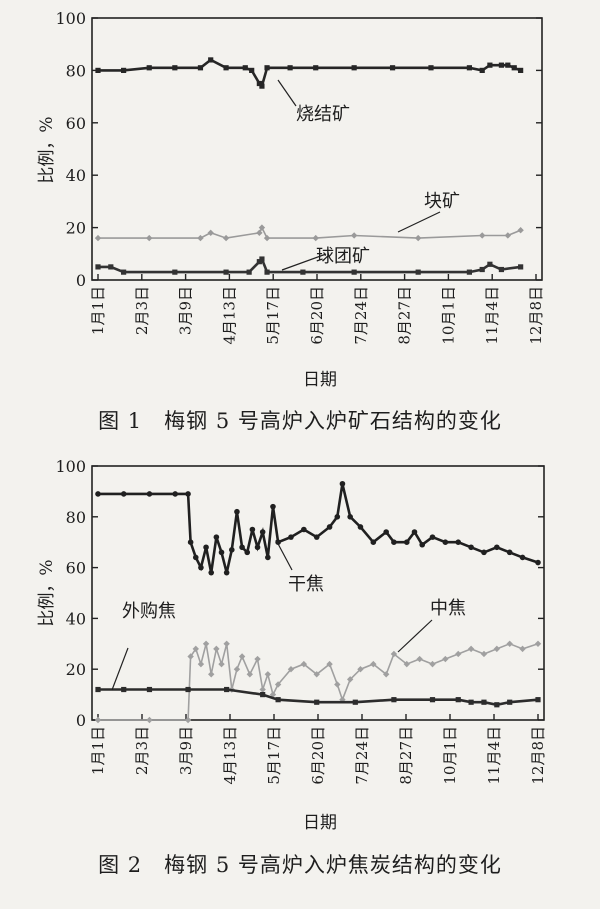  What do you see at coordinates (76, 669) in the screenshot?
I see `y-tick-label: 20` at bounding box center [76, 669].